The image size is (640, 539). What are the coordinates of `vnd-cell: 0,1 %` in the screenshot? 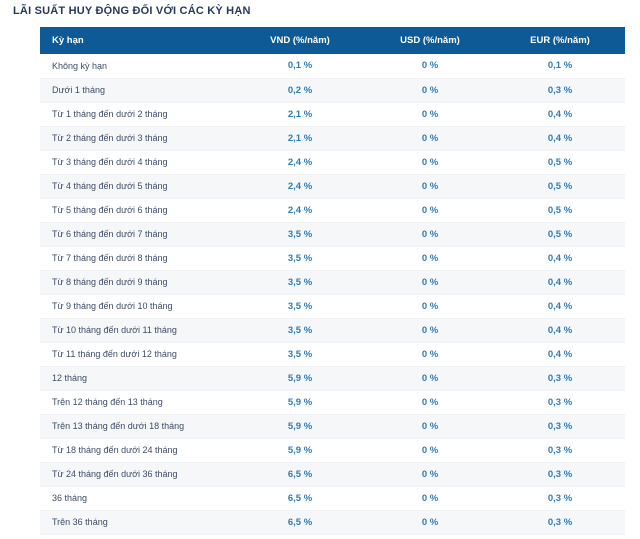 It's located at (300, 66).